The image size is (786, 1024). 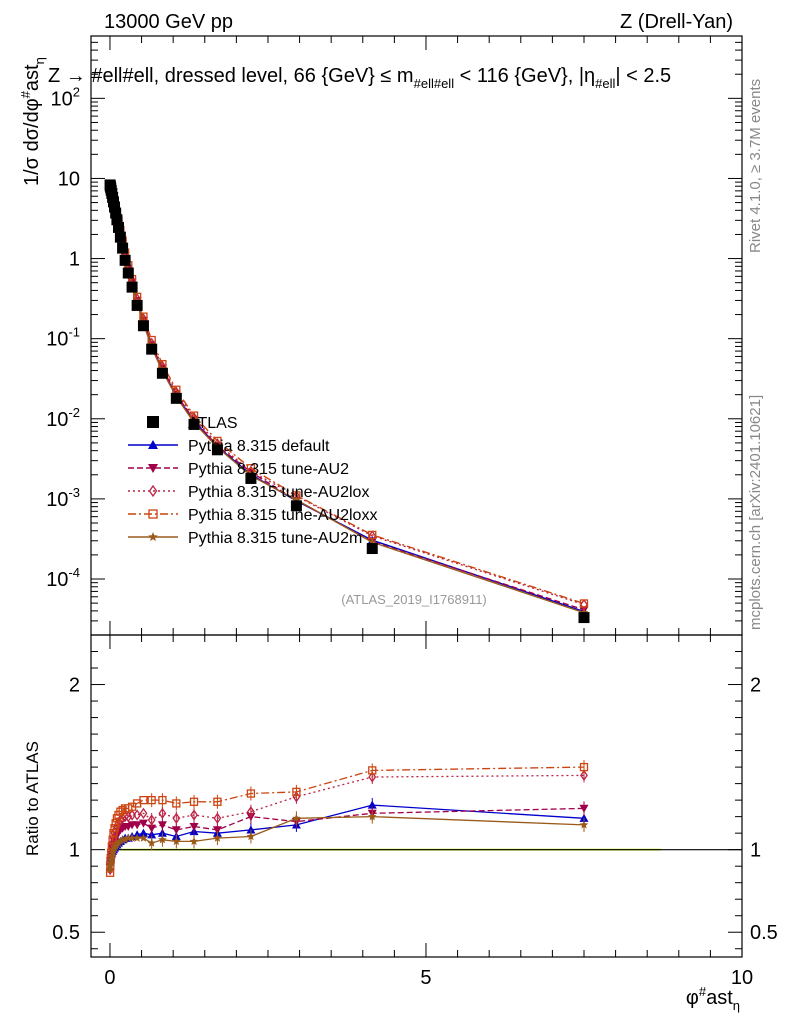 I want to click on header-right: Z (Drell-Yan), so click(x=676, y=22).